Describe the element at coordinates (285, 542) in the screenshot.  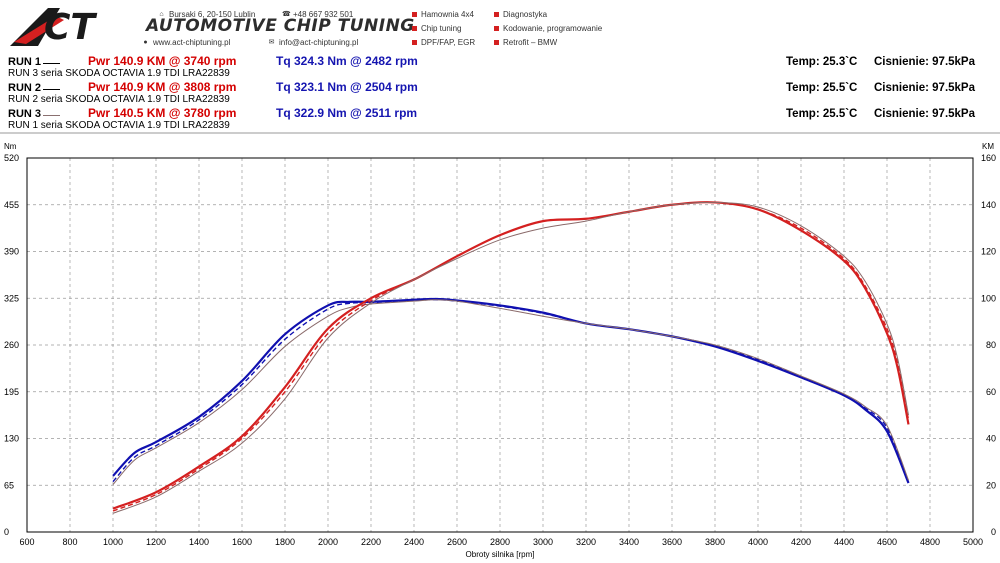
I see `x-tick-label: 1800` at that location.